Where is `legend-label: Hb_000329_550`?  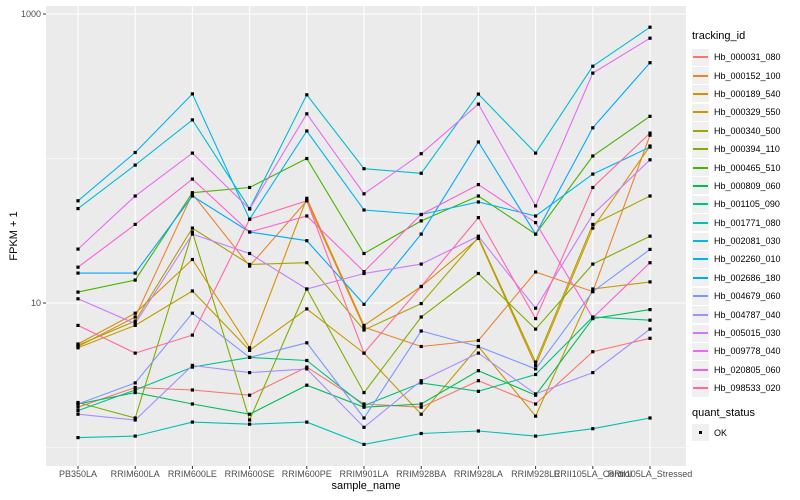 legend-label: Hb_000329_550 is located at coordinates (747, 112).